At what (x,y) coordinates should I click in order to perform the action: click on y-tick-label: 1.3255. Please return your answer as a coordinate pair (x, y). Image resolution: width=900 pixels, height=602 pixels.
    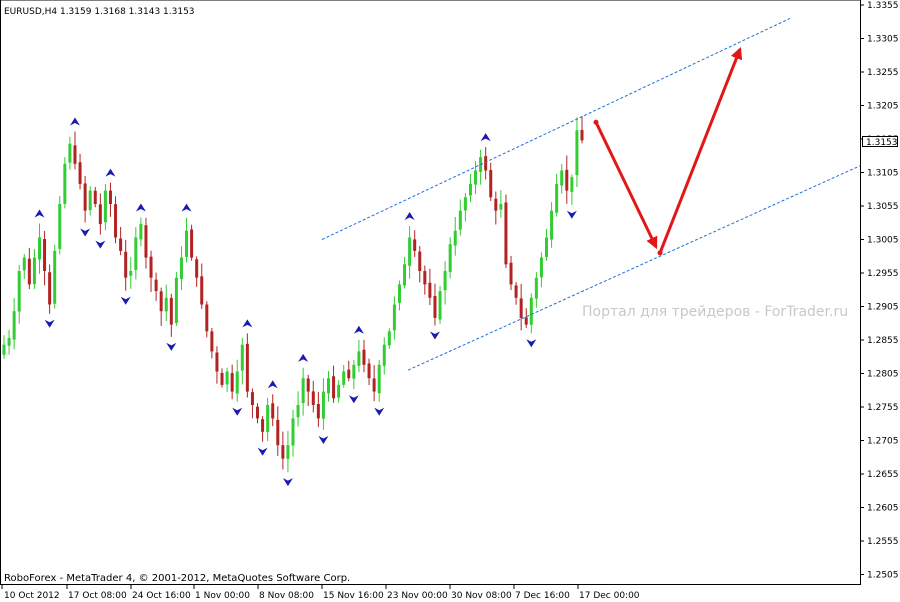
    Looking at the image, I should click on (883, 73).